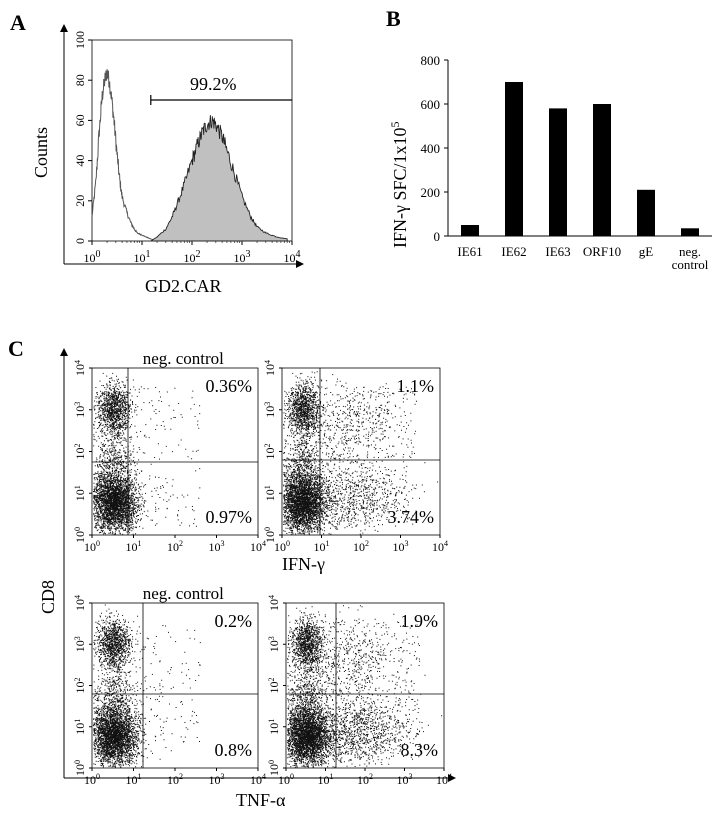 This screenshot has width=714, height=820. I want to click on histogram-x-tick-label: 10³, so click(242, 257).